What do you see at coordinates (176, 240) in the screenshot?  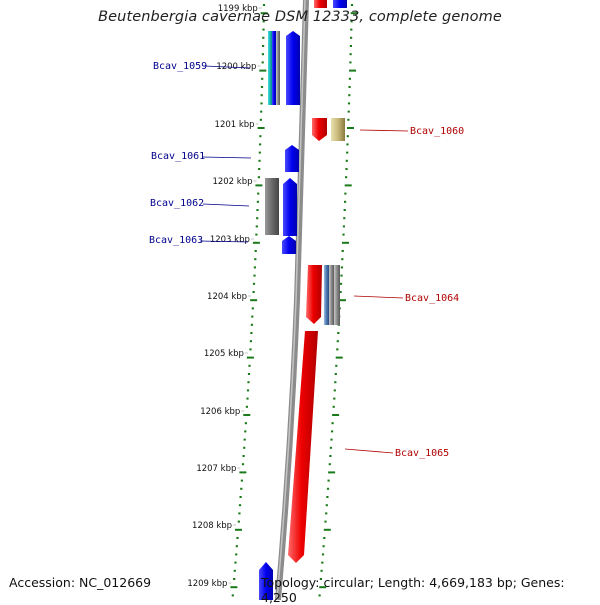 I see `label-bcav-1063: Bcav_1063` at bounding box center [176, 240].